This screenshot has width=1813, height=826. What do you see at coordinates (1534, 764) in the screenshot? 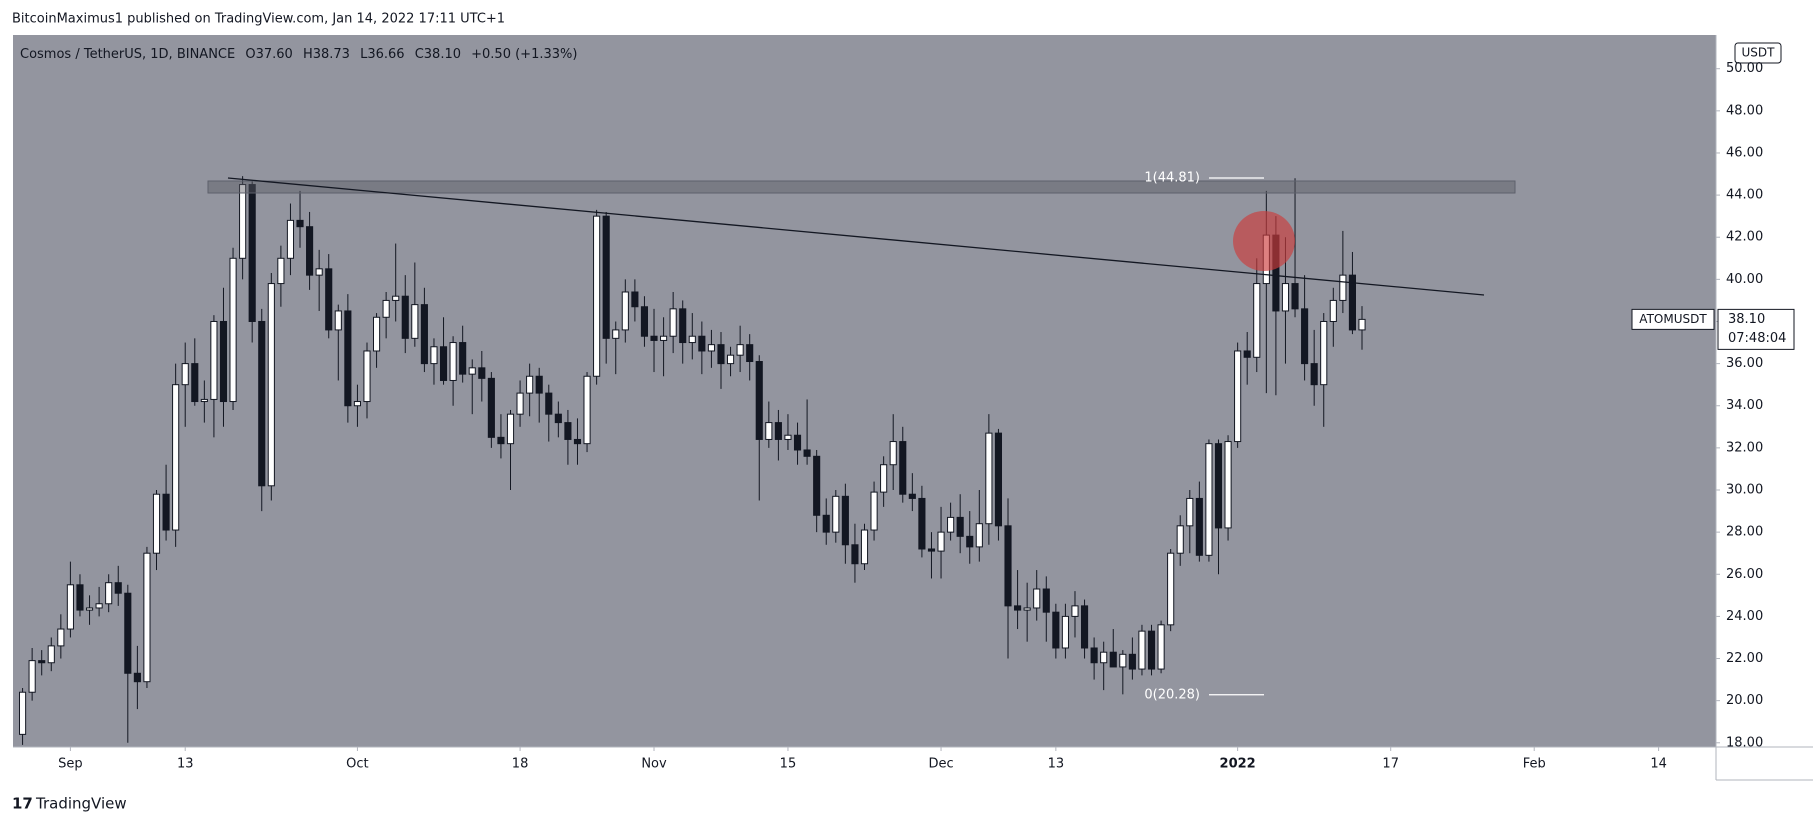
I see `x-tick-label: Feb` at bounding box center [1534, 764].